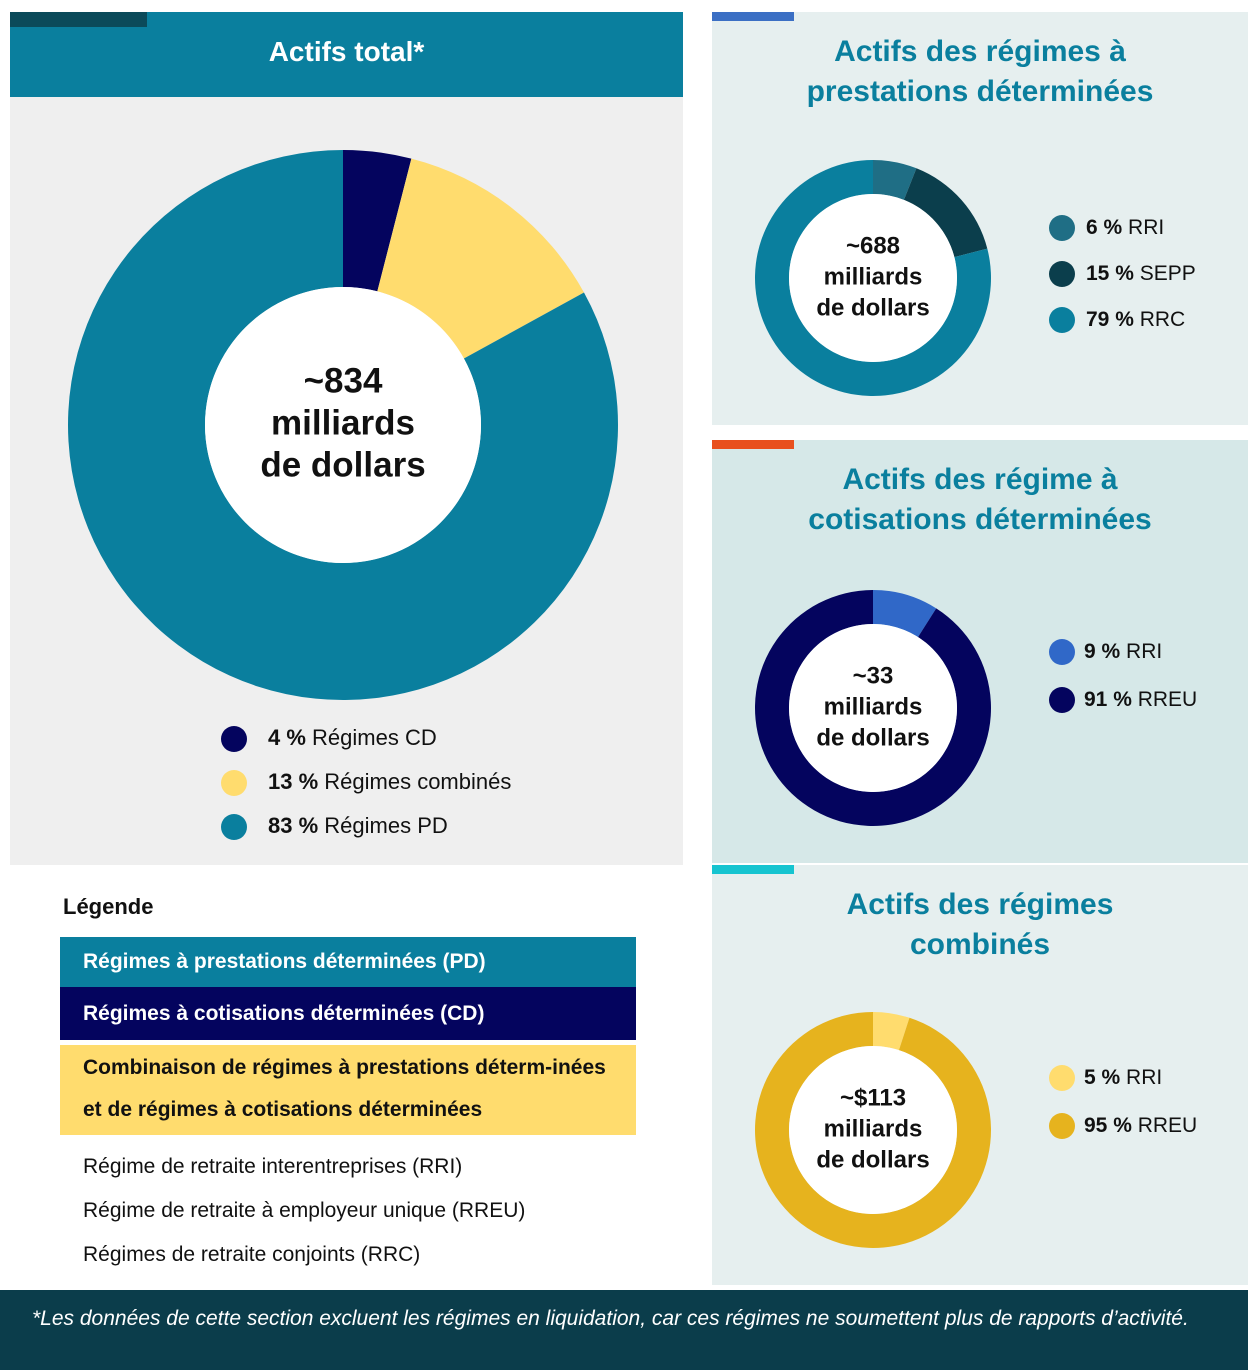  I want to click on legend-entry: 83 % Régimes PD, so click(358, 825).